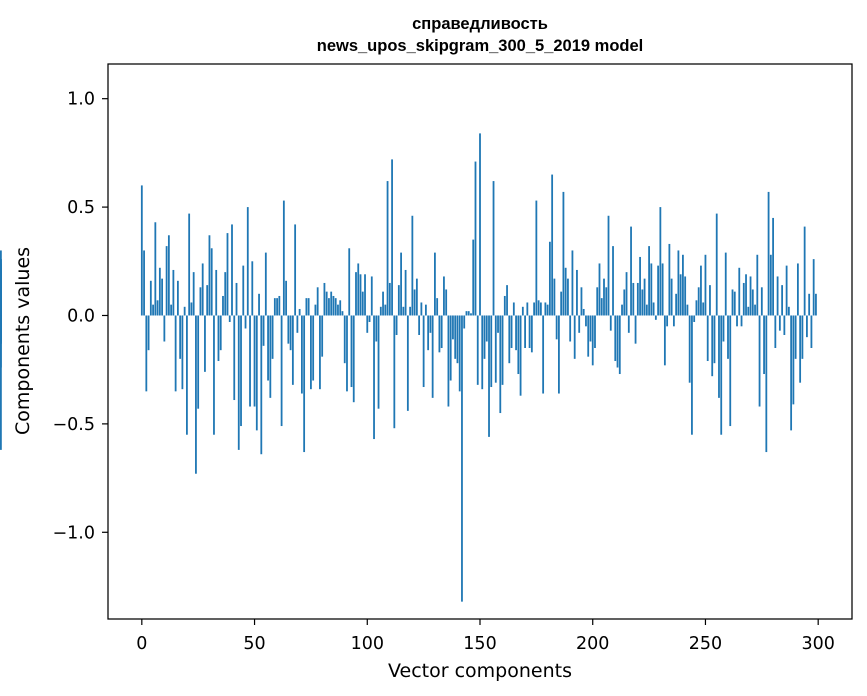 Image resolution: width=867 pixels, height=696 pixels. What do you see at coordinates (81, 100) in the screenshot?
I see `y-tick-label: 1.0` at bounding box center [81, 100].